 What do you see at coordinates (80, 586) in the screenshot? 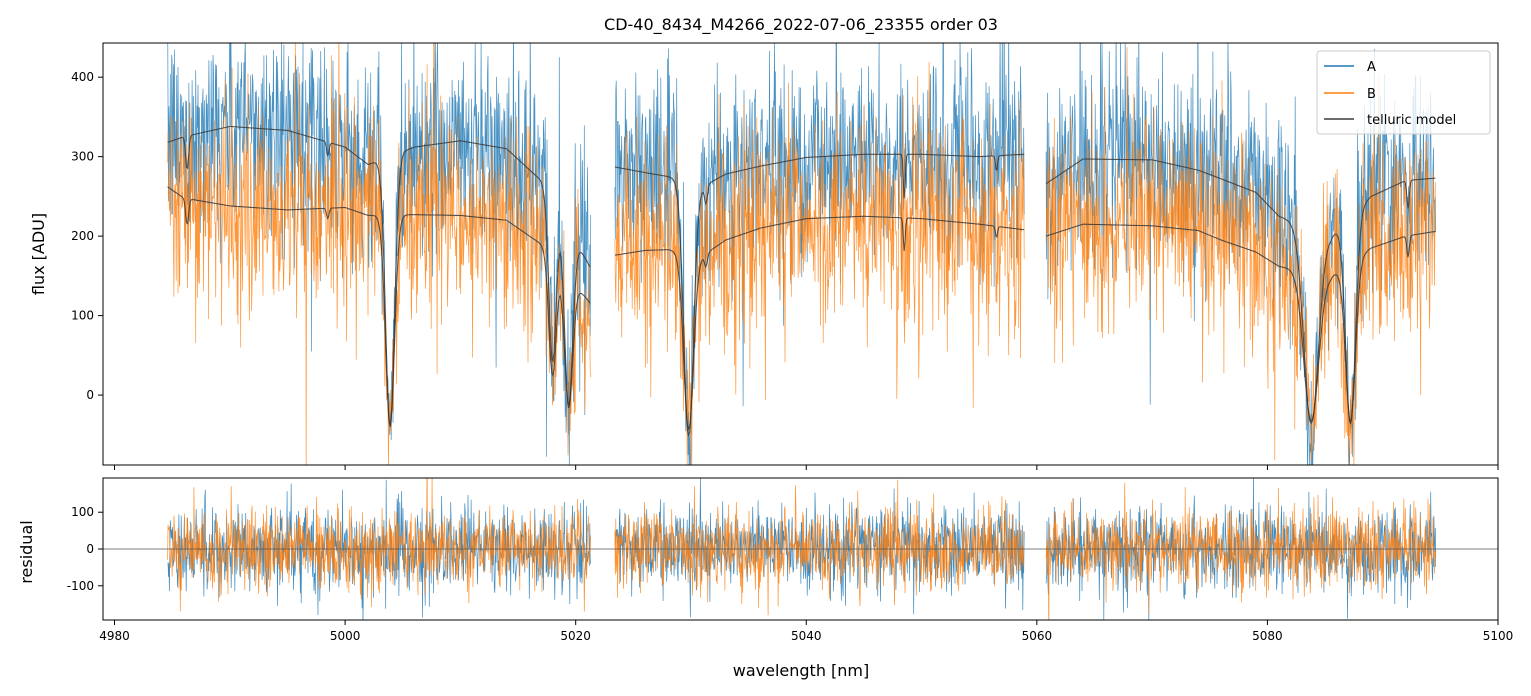
I see `residual-y-tick-label: -100` at bounding box center [80, 586].